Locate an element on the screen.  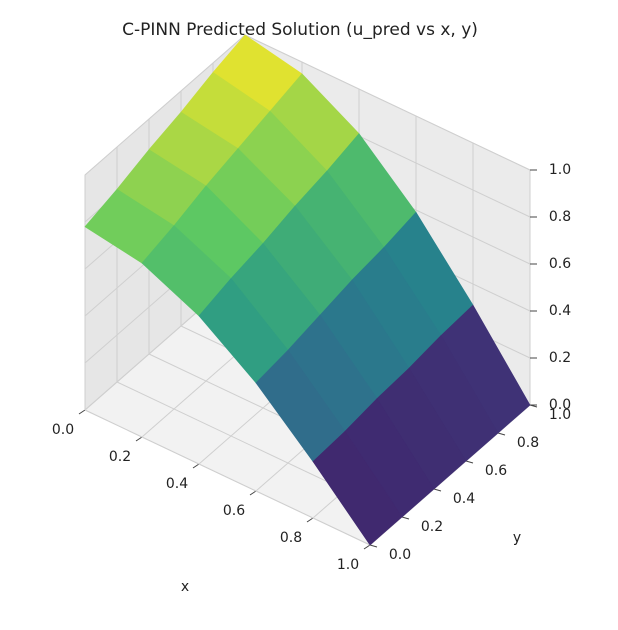
x-tick-label: 0.0 is located at coordinates (63, 430).